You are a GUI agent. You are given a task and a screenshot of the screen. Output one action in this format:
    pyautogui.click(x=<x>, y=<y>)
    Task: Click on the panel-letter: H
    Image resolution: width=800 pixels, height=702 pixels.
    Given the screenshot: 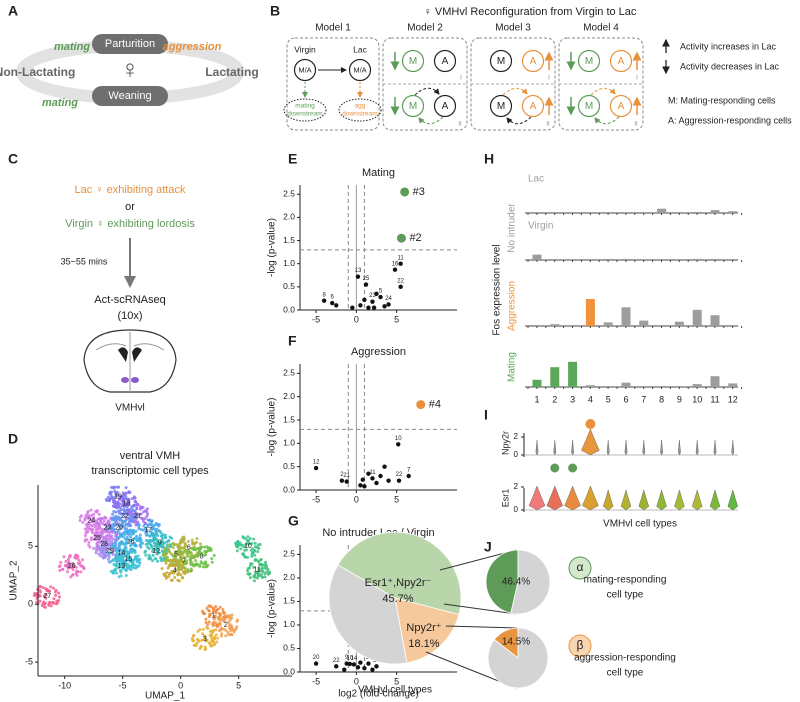 What is the action you would take?
    pyautogui.click(x=489, y=159)
    